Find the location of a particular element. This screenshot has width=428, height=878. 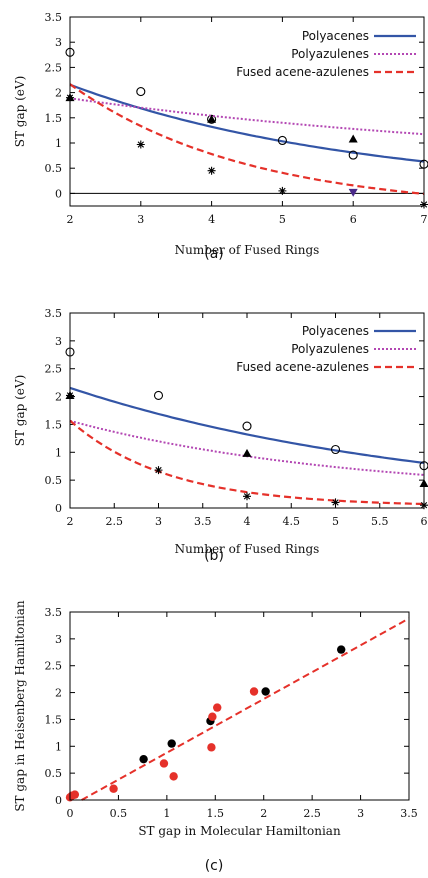

x-tick-label: 1.5 is located at coordinates (216, 813).